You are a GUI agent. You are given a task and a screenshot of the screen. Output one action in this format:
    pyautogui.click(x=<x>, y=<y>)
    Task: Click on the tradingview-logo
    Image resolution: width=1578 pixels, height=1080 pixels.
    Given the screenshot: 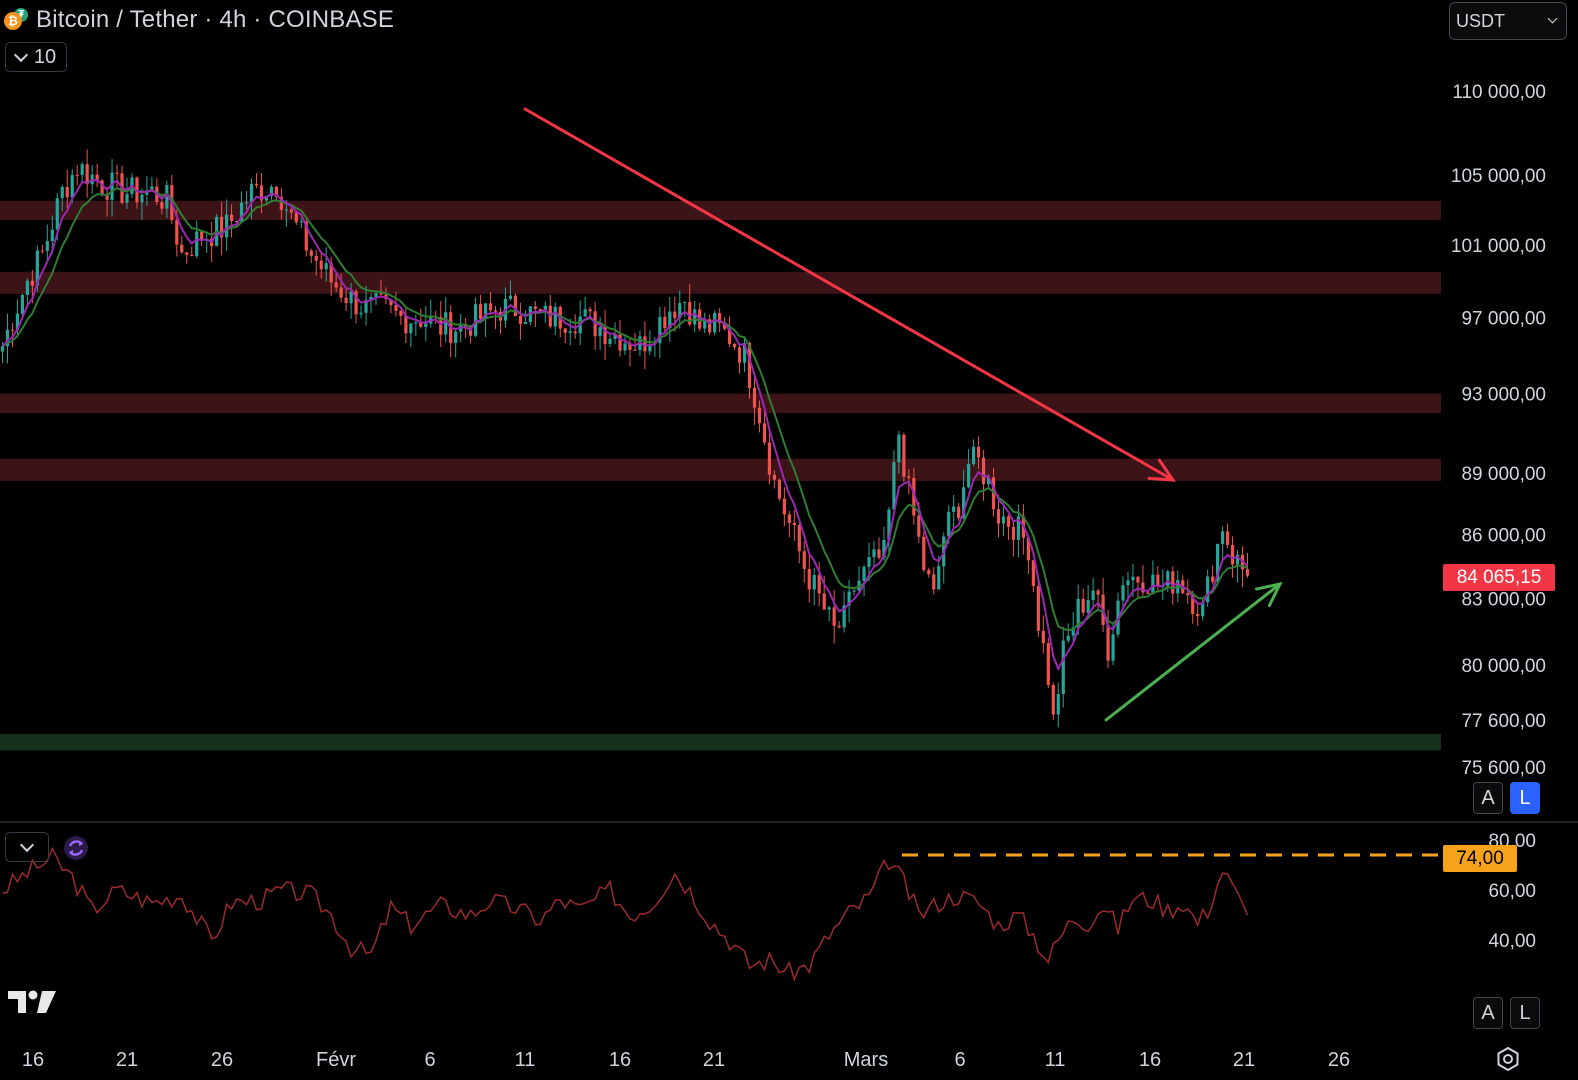 What is the action you would take?
    pyautogui.click(x=32, y=1001)
    